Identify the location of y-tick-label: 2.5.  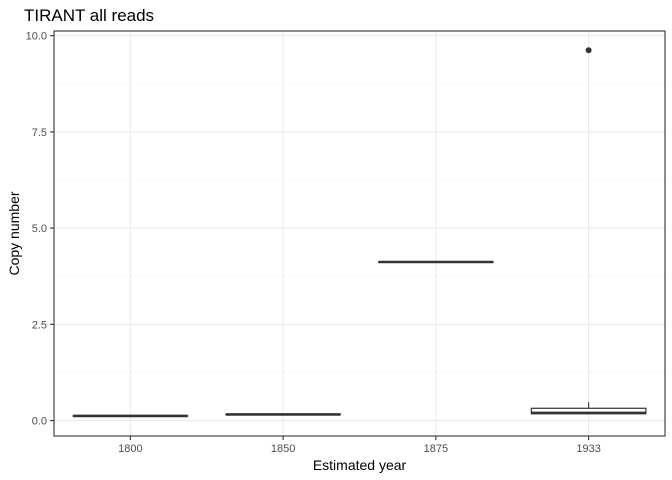
(39, 325).